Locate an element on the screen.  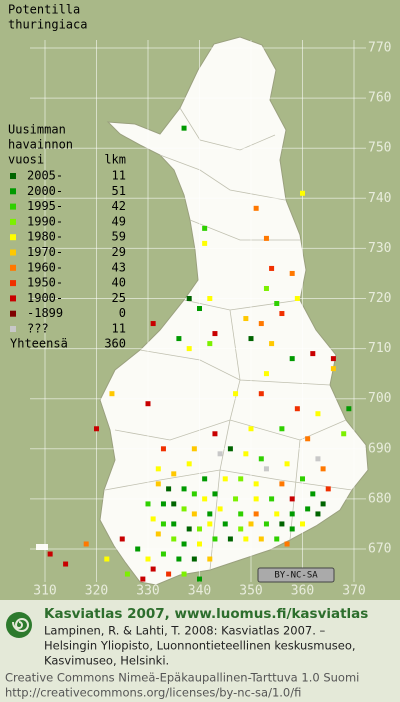
legend-label: 1970- is located at coordinates (45, 252).